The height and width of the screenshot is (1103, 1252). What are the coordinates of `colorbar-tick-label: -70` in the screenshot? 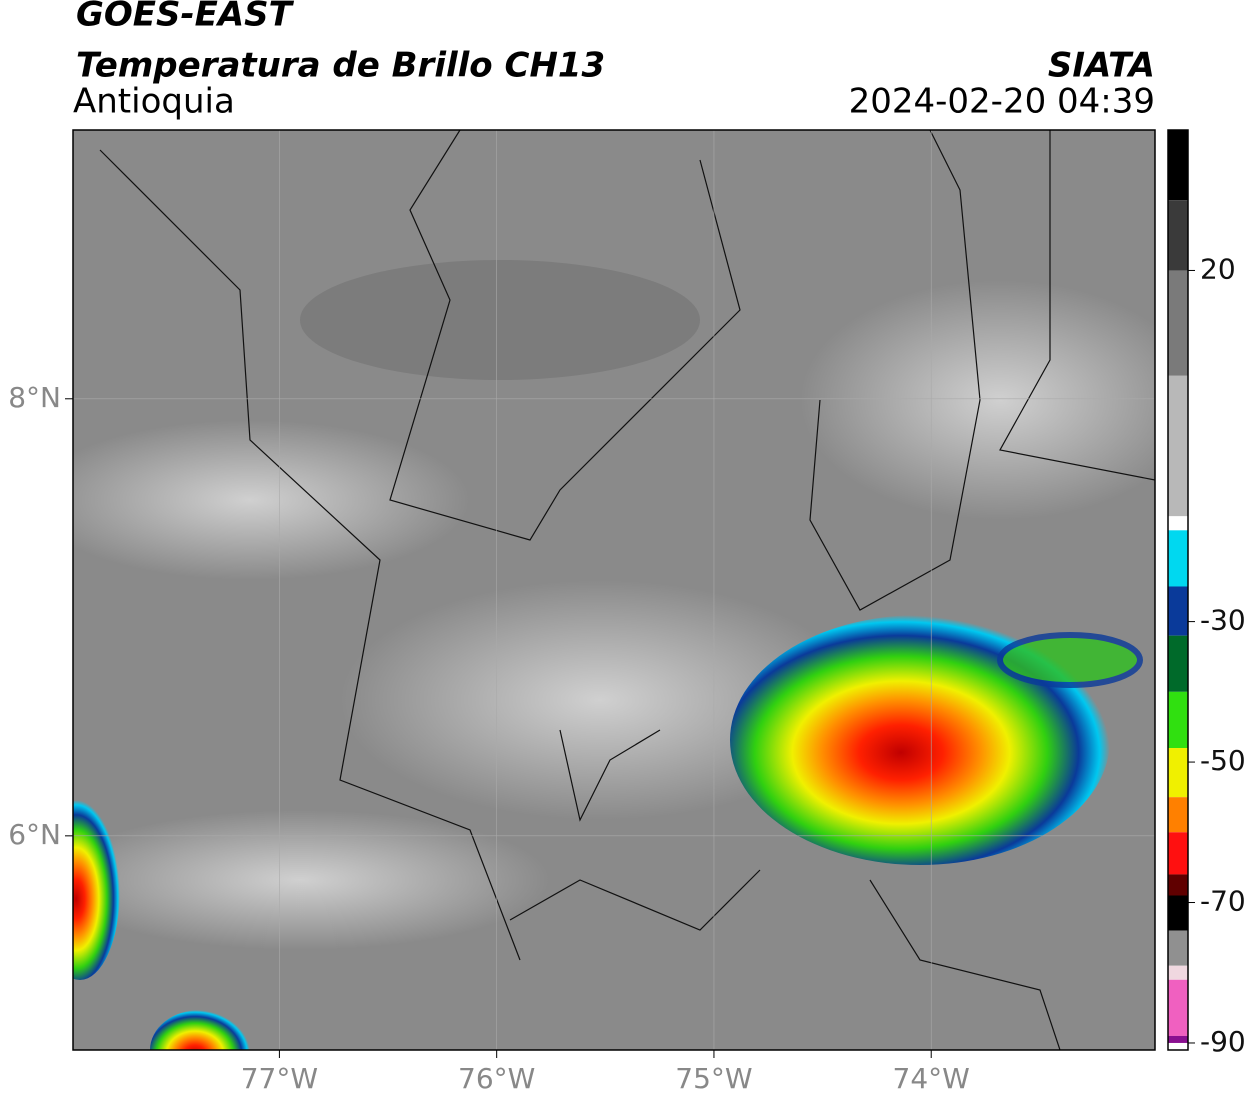 It's located at (1223, 901).